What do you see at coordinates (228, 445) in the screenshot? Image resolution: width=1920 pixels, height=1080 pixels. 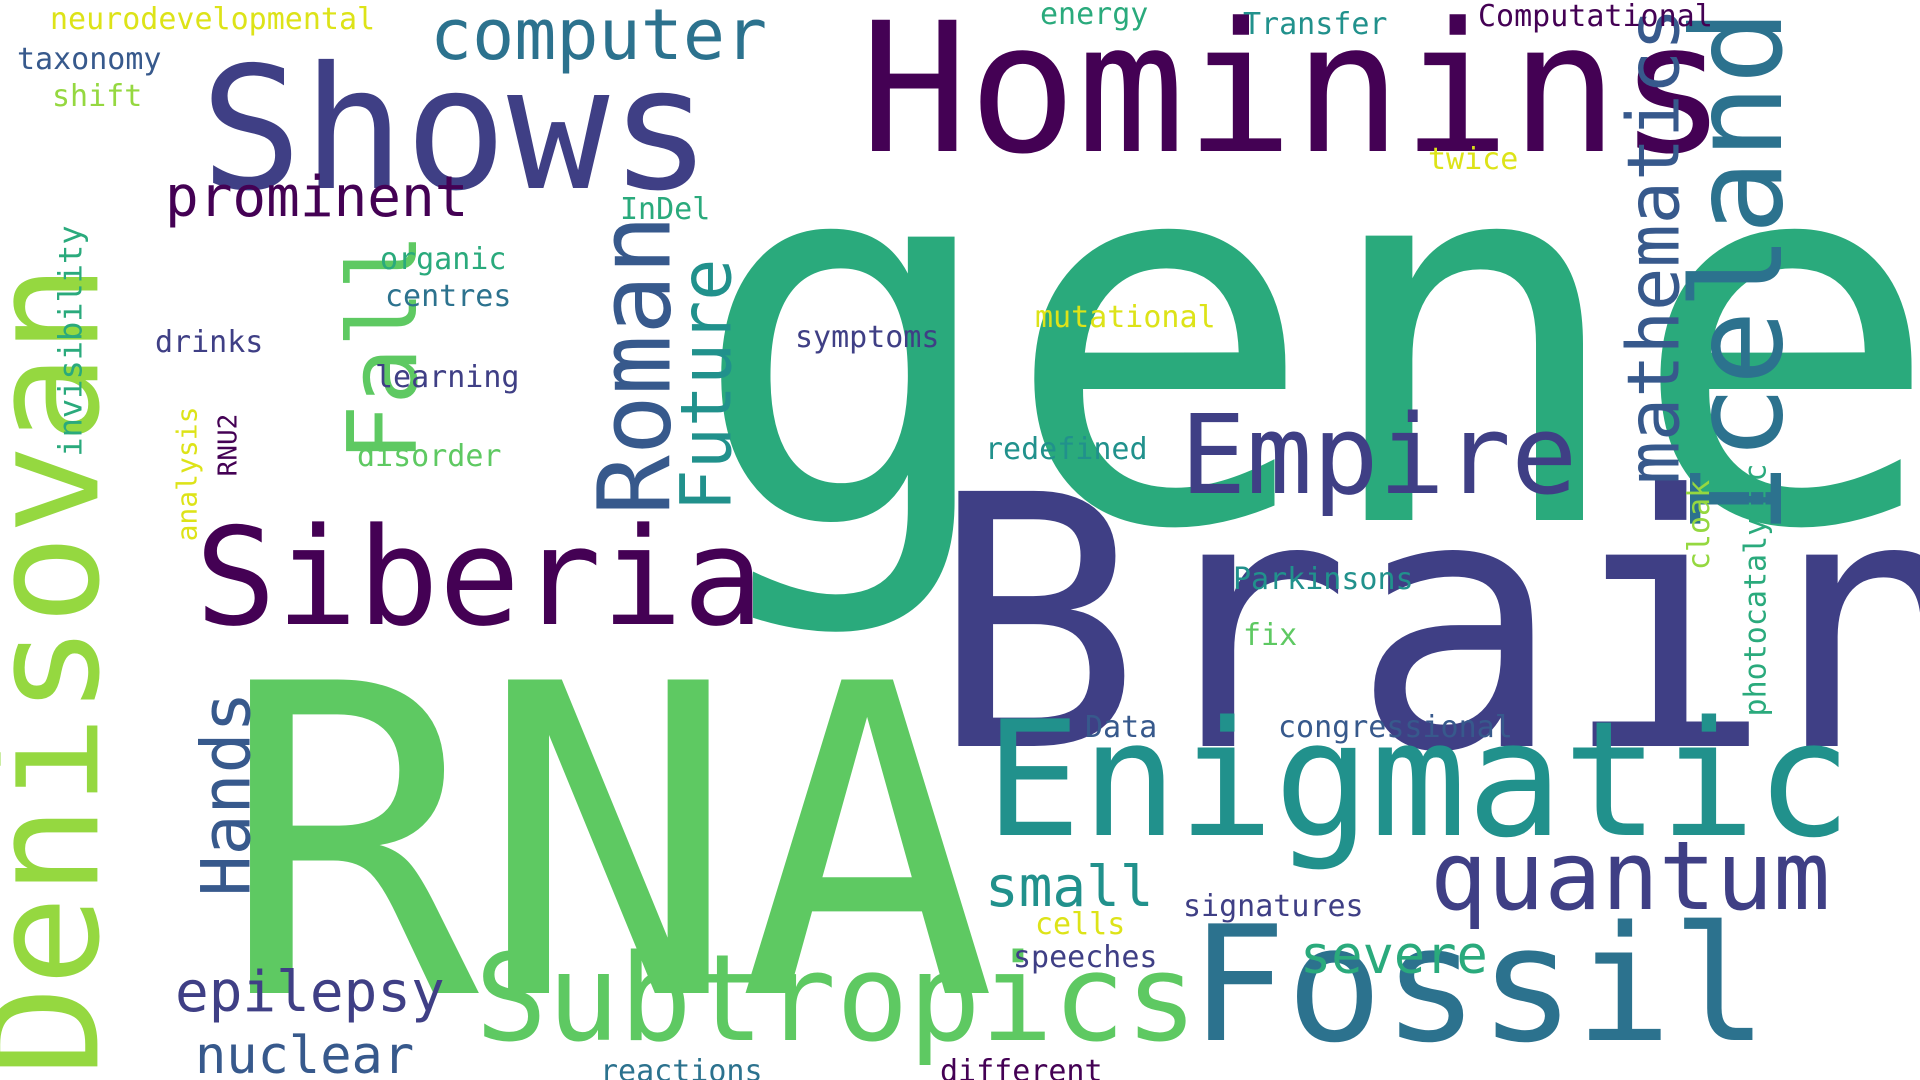 I see `word-rnu2: RNU2` at bounding box center [228, 445].